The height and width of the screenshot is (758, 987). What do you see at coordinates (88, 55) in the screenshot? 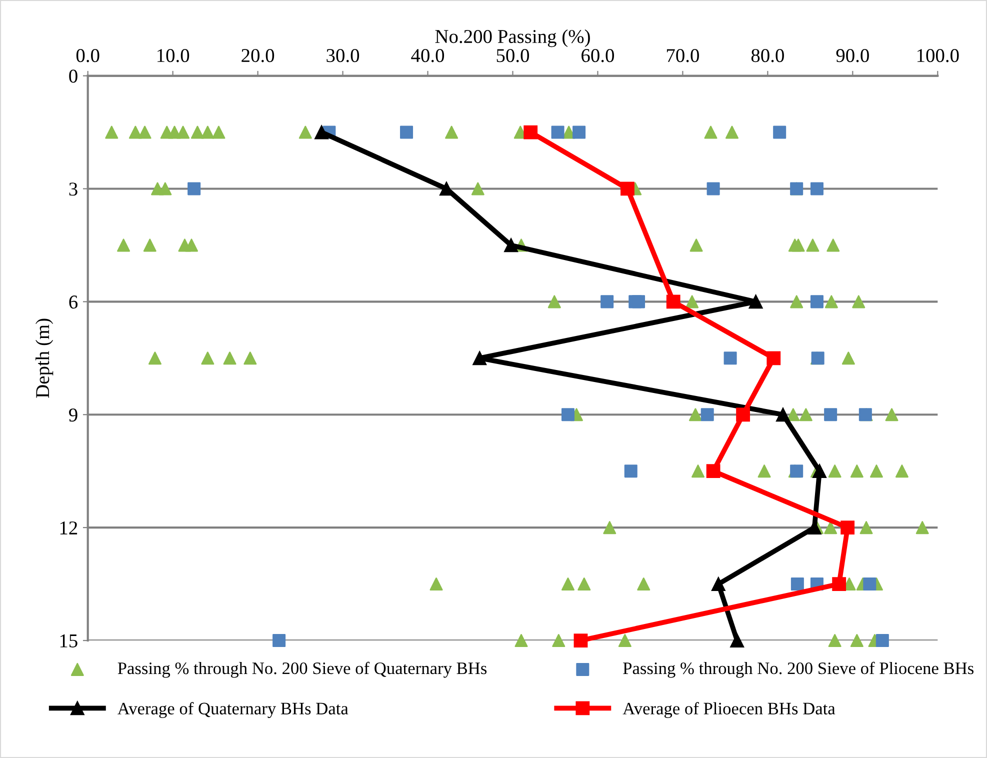
I see `x-tick-label: 0.0` at bounding box center [88, 55].